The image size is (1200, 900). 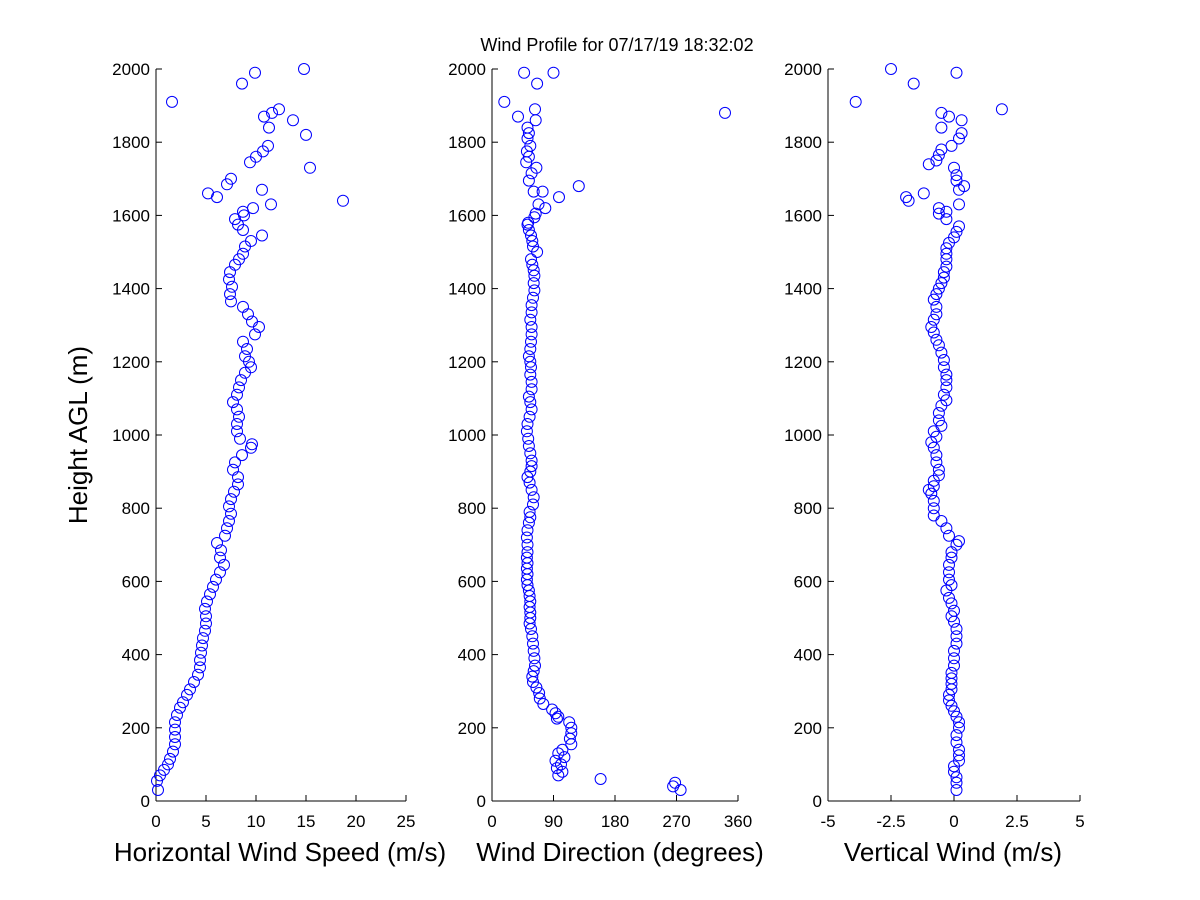 What do you see at coordinates (953, 821) in the screenshot?
I see `x-tick-label: 0` at bounding box center [953, 821].